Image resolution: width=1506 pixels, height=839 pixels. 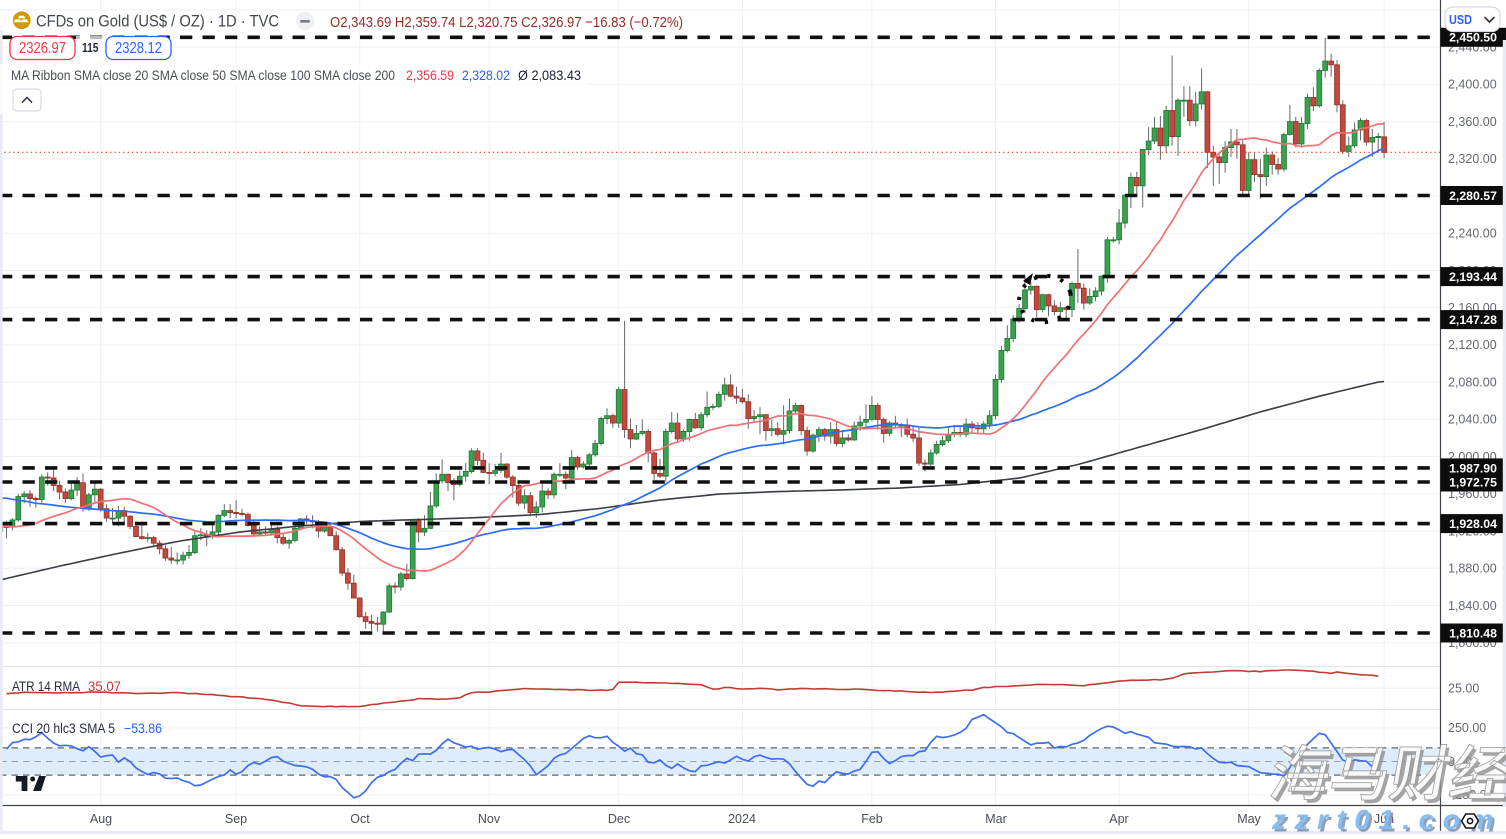 I want to click on svg-text: 2326.97, so click(x=42, y=48).